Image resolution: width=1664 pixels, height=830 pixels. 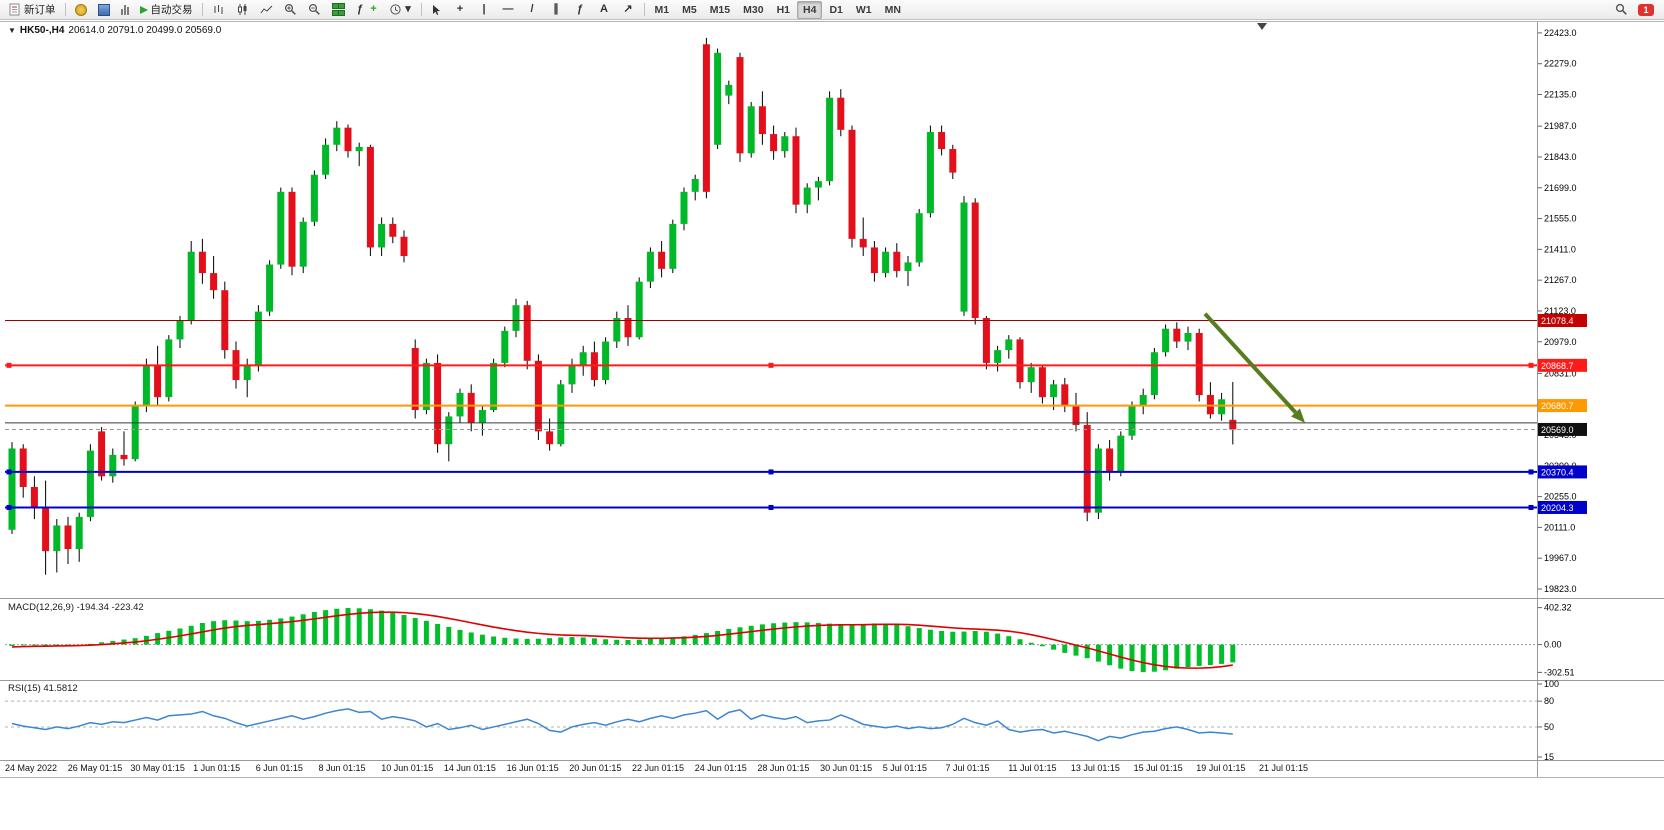 I want to click on trendline-tool-button: /, so click(x=532, y=10).